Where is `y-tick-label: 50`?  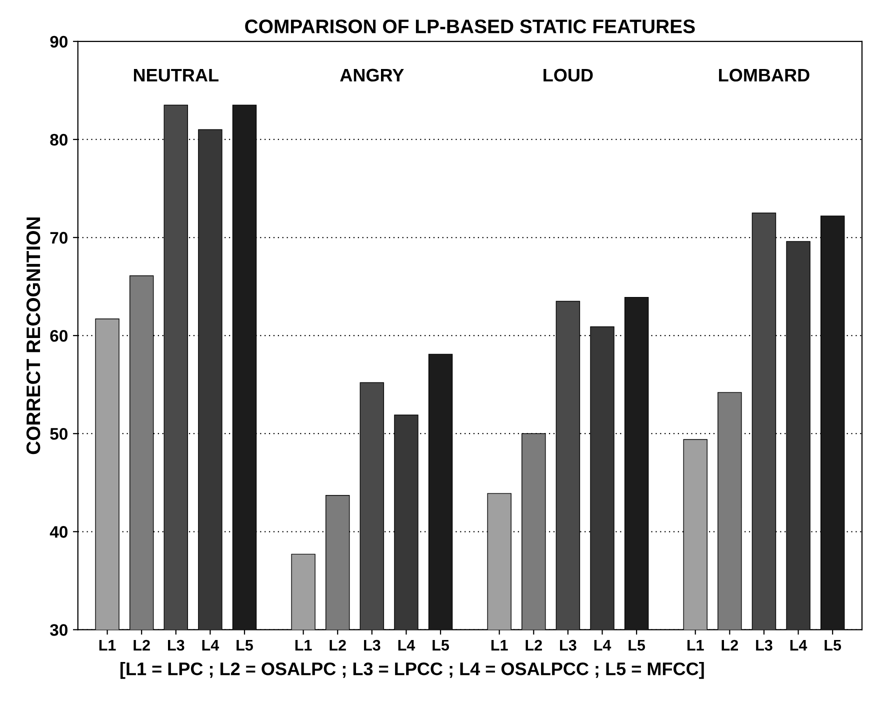
y-tick-label: 50 is located at coordinates (59, 434).